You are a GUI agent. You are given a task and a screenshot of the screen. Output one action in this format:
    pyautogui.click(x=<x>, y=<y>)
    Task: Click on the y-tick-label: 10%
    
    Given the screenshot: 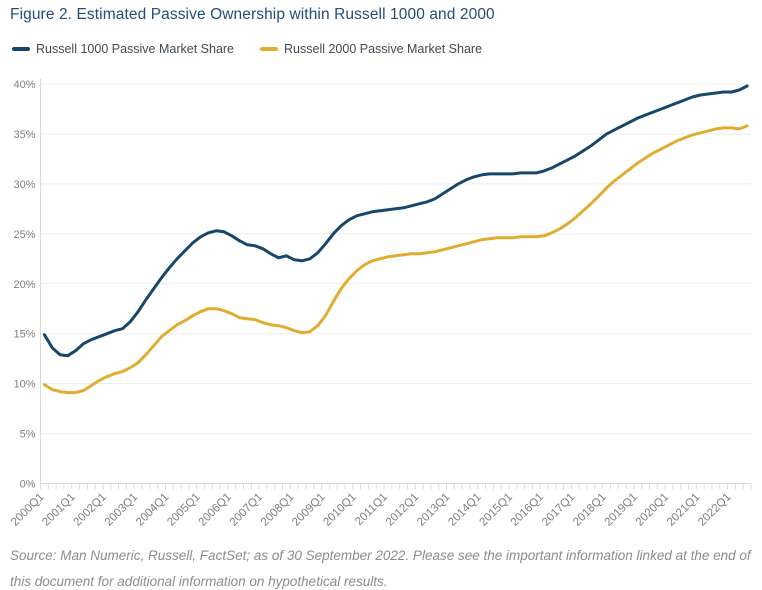 What is the action you would take?
    pyautogui.click(x=24, y=385)
    